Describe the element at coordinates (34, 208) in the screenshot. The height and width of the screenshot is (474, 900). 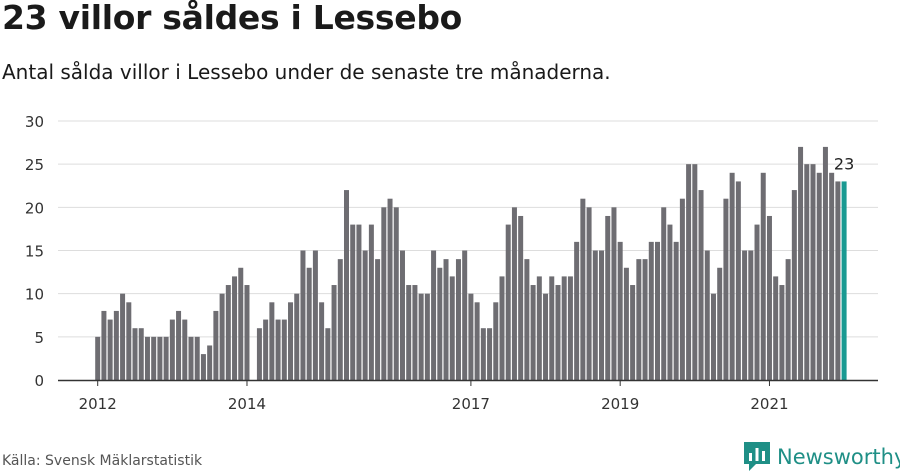
I see `y-tick-label: 20` at that location.